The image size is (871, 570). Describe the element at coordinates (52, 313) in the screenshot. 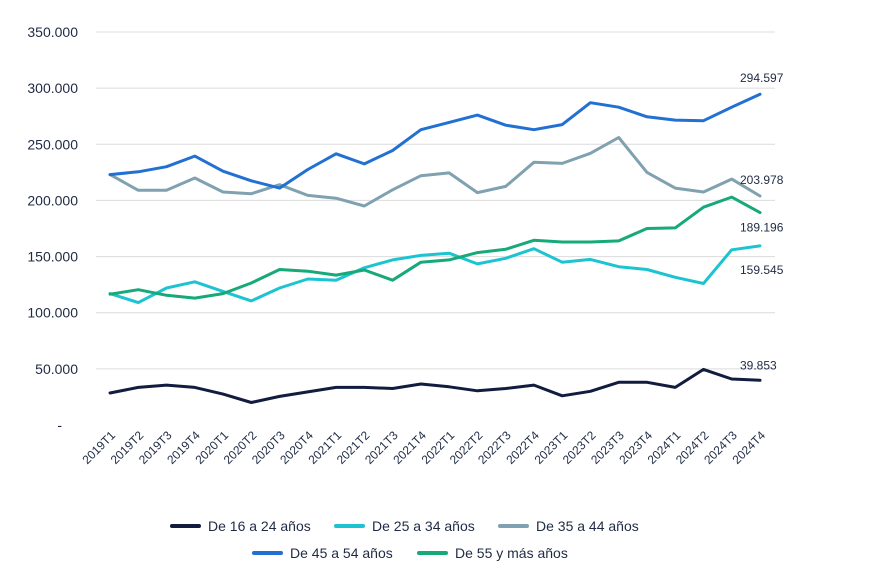

I see `y-tick-label: 100.000` at that location.